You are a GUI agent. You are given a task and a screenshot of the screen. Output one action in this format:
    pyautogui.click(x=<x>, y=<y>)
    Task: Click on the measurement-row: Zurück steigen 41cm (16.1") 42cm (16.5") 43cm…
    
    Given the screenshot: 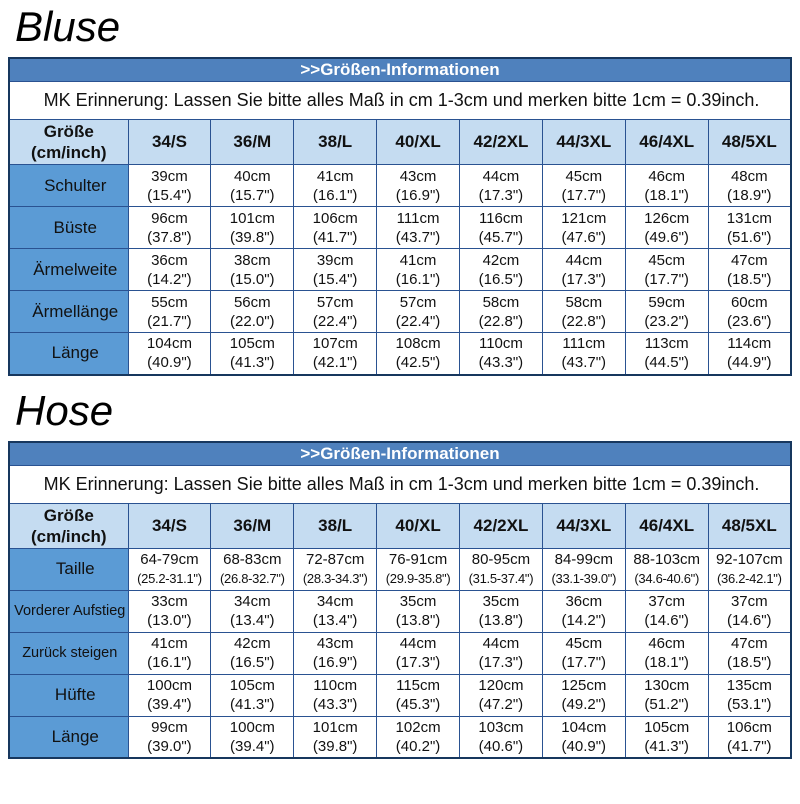 What is the action you would take?
    pyautogui.click(x=400, y=653)
    